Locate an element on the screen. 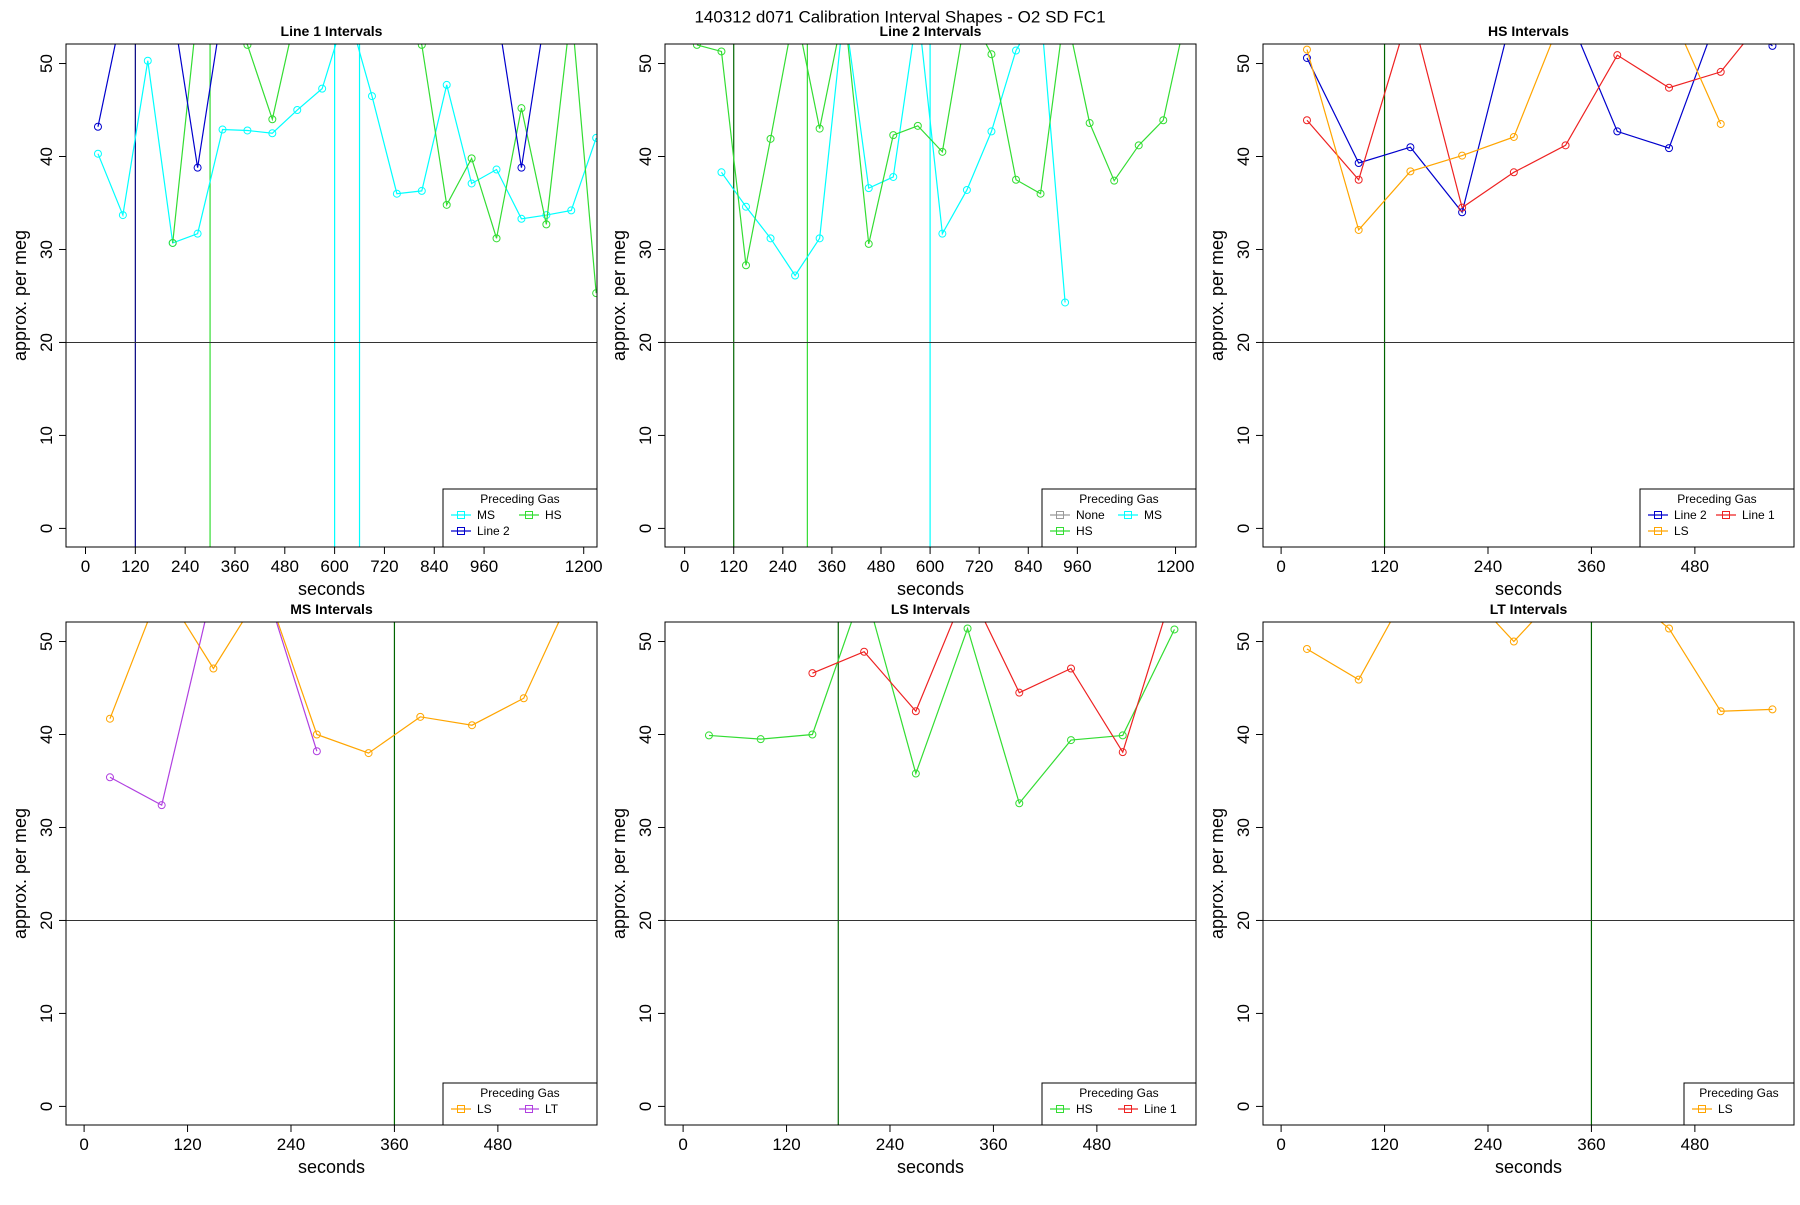  panel-title: HS Intervals is located at coordinates (1528, 31).